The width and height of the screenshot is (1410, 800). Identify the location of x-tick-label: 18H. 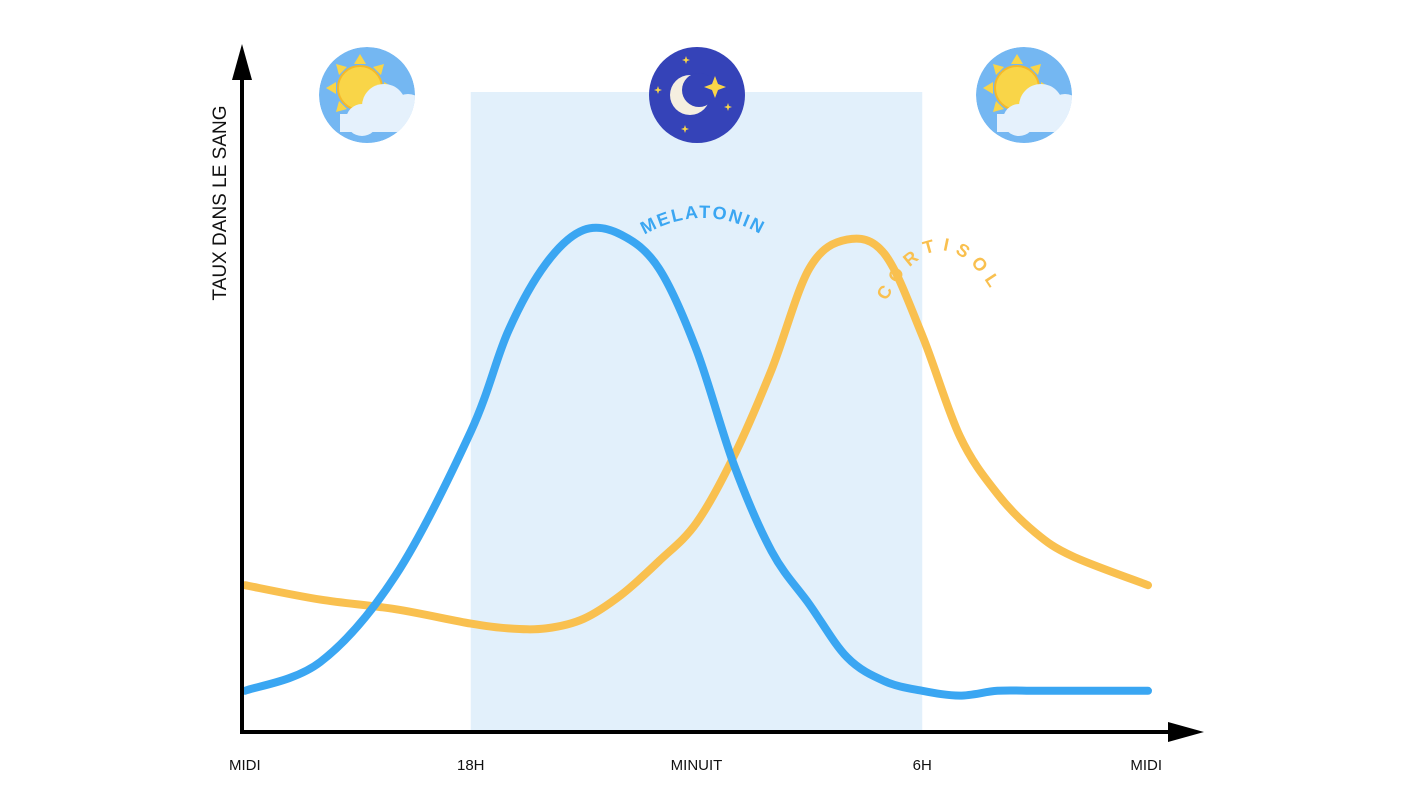
(471, 765).